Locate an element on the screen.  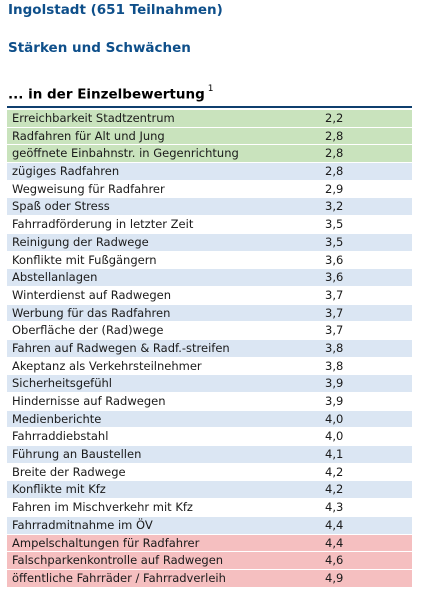
row-label: Breite der Radwege is located at coordinates (69, 471).